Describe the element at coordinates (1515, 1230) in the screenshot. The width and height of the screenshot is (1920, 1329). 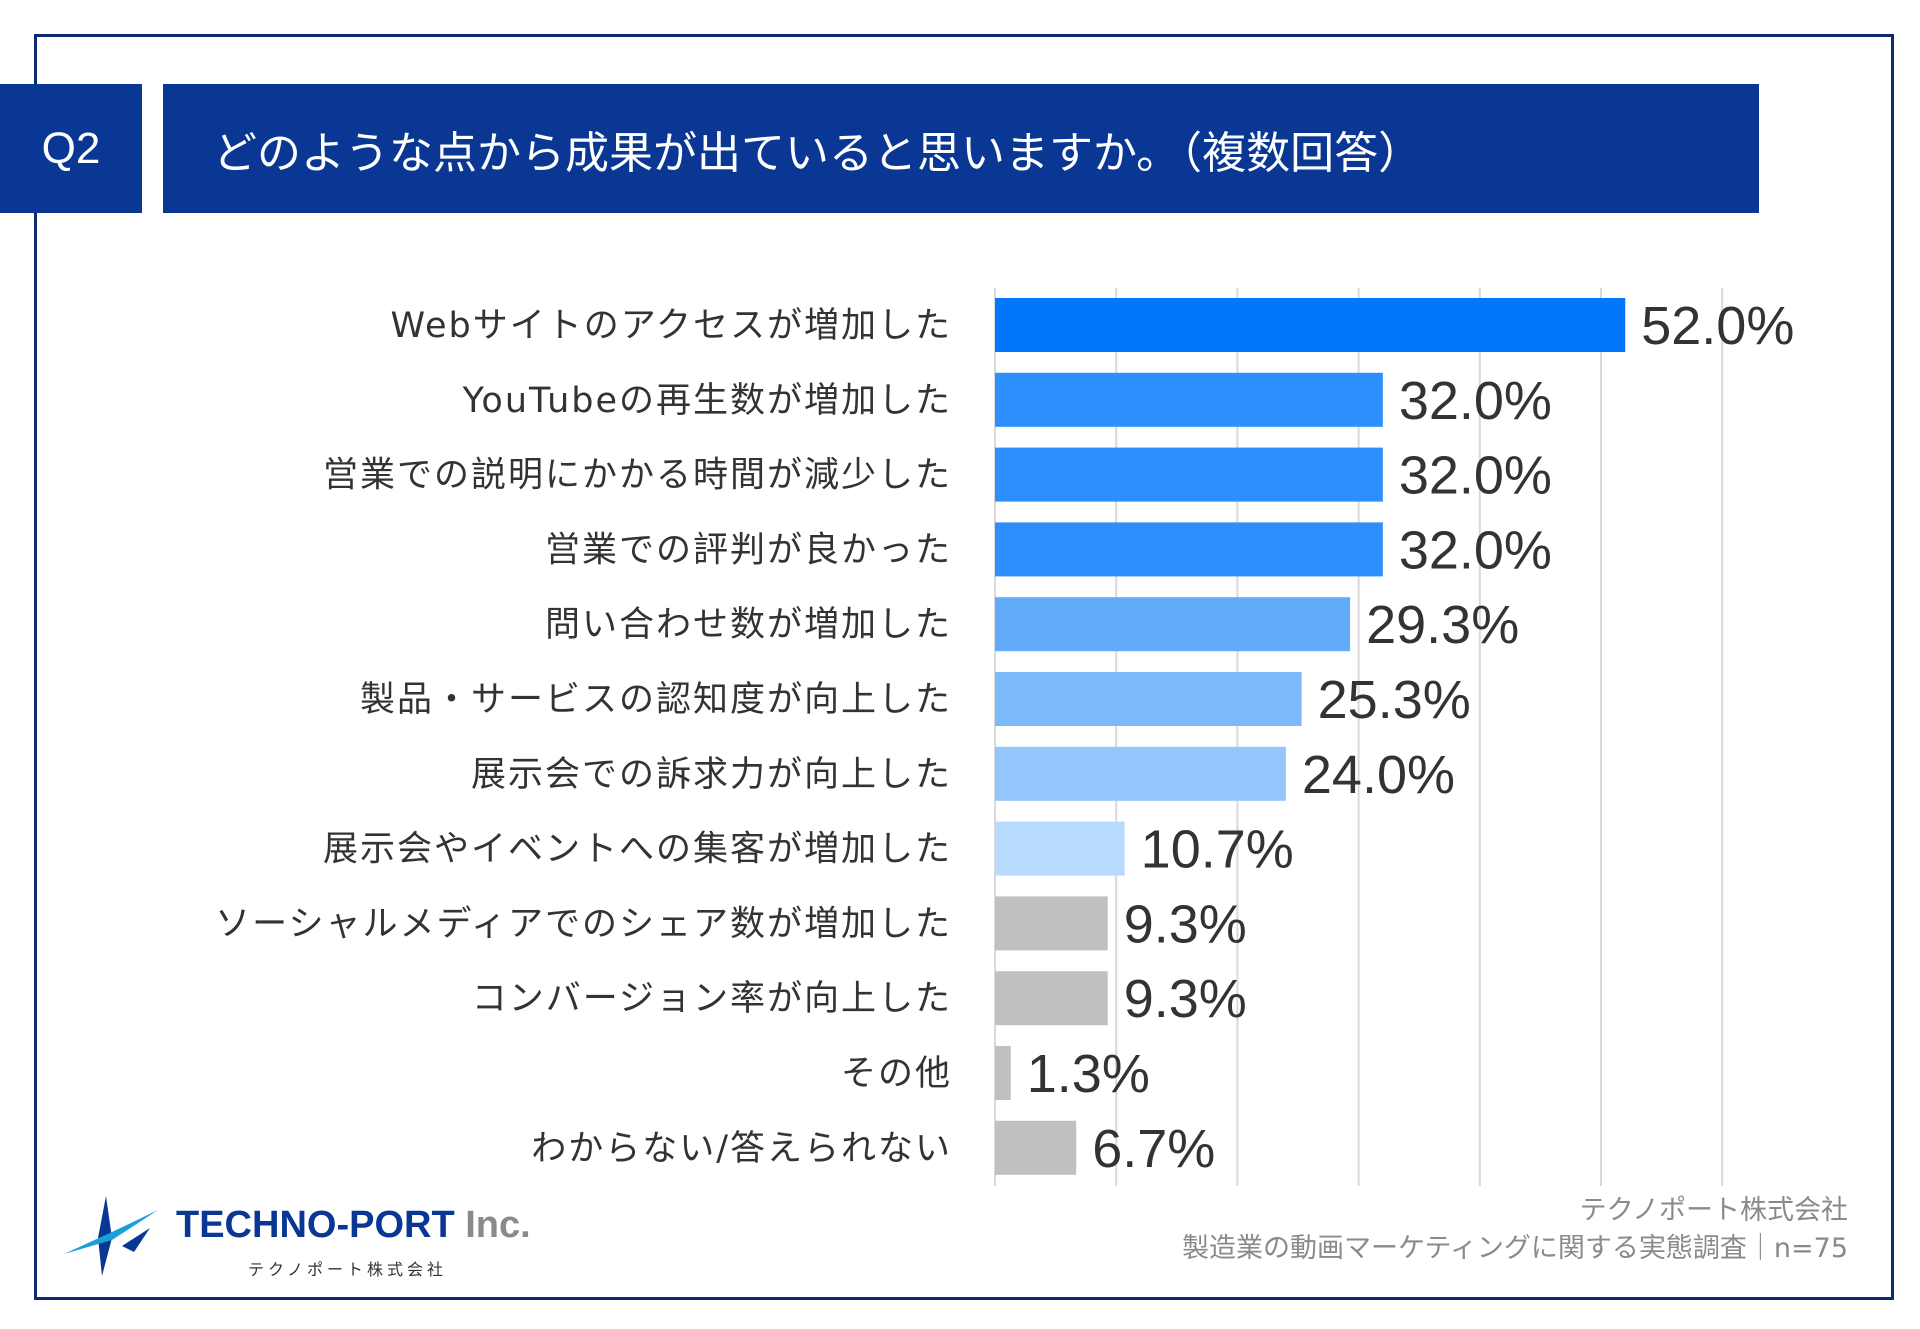
I see `source-note: テクノポート株式会社 製造業の動画マーケティングに関する実態調査｜n=75` at that location.